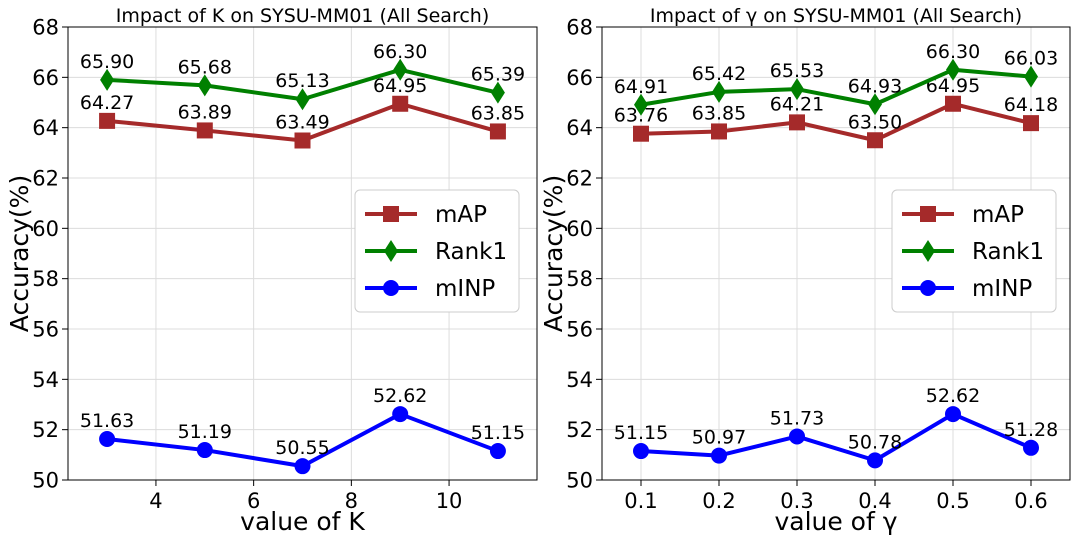 This screenshot has width=1080, height=540. I want to click on data-label-rank1: 65.90, so click(107, 62).